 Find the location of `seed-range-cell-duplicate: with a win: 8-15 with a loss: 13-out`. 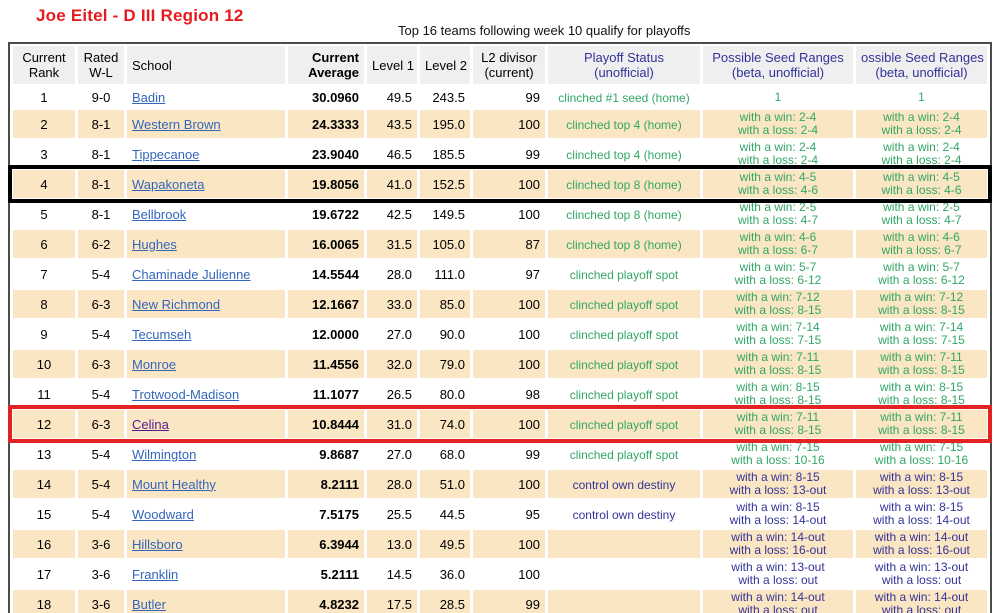

seed-range-cell-duplicate: with a win: 8-15 with a loss: 13-out is located at coordinates (921, 484).